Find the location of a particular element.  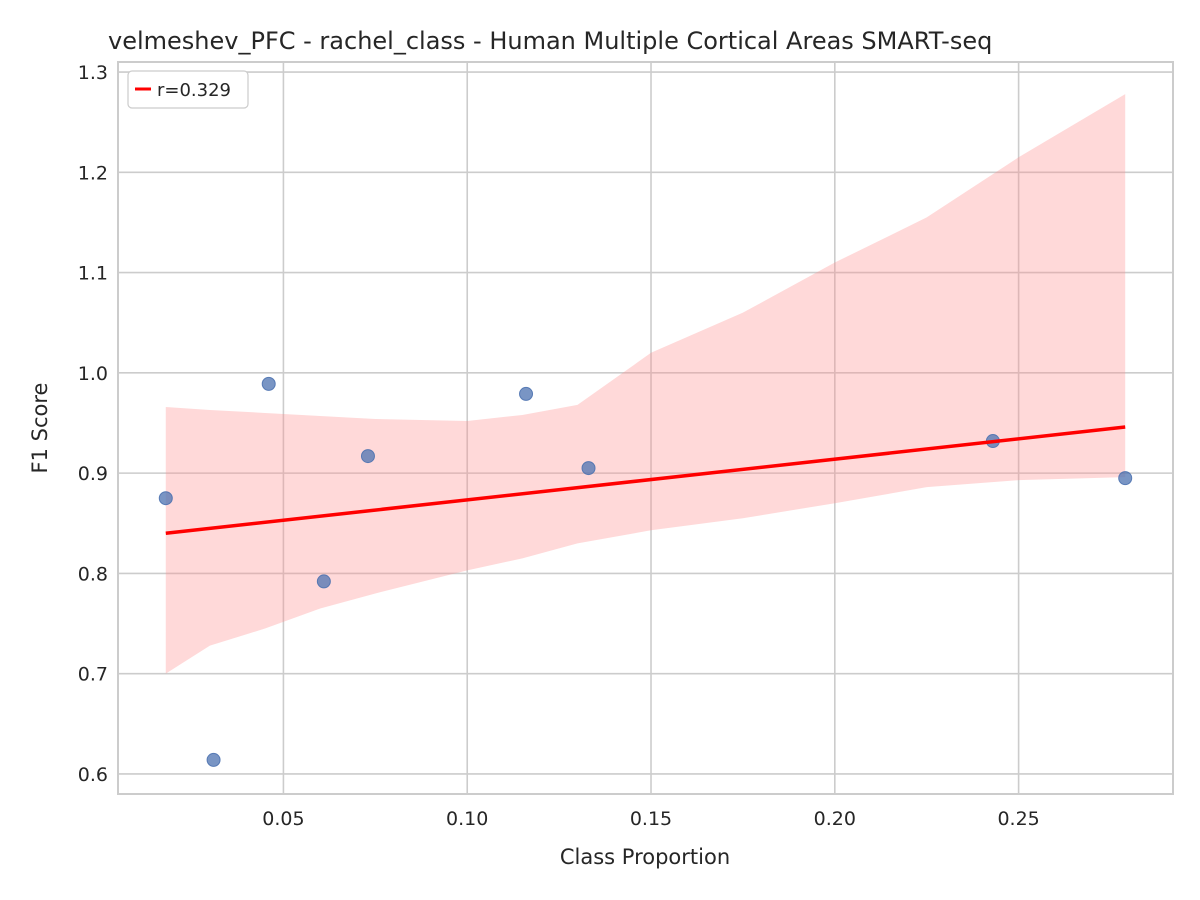

x-tick-label: 0.10 is located at coordinates (467, 819).